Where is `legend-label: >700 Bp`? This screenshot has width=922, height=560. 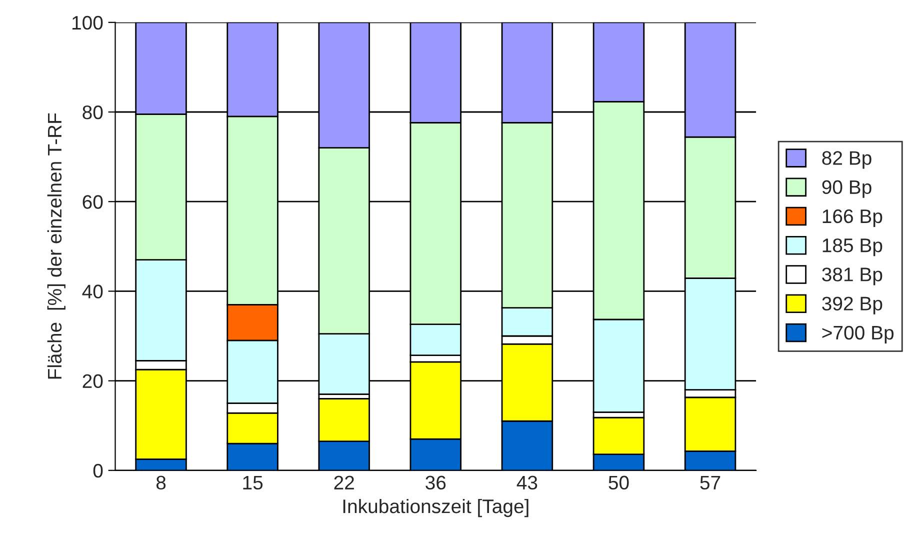
legend-label: >700 Bp is located at coordinates (858, 335).